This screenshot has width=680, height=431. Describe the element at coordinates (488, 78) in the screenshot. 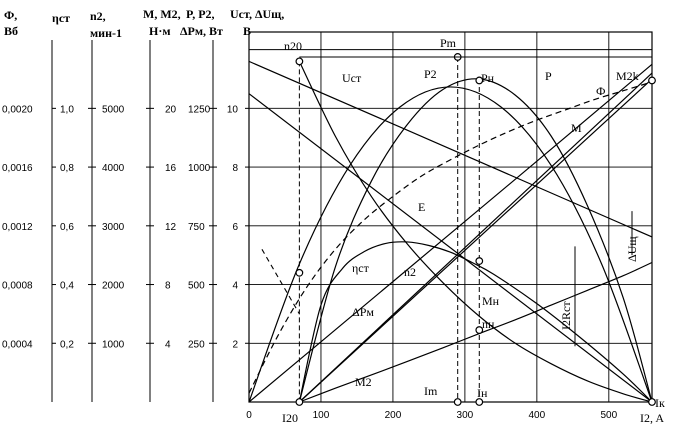

I see `label-pn: Pн` at that location.